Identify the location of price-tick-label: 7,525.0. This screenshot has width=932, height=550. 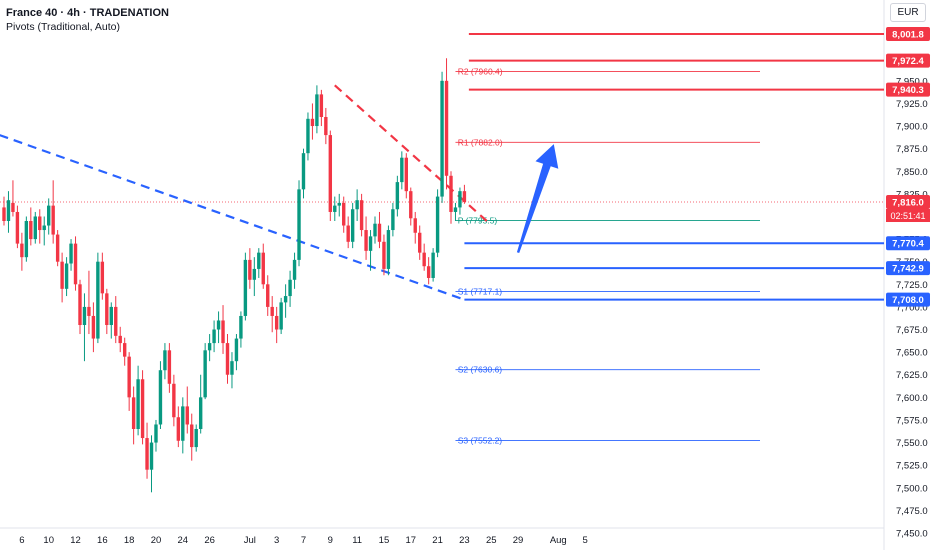
(912, 466).